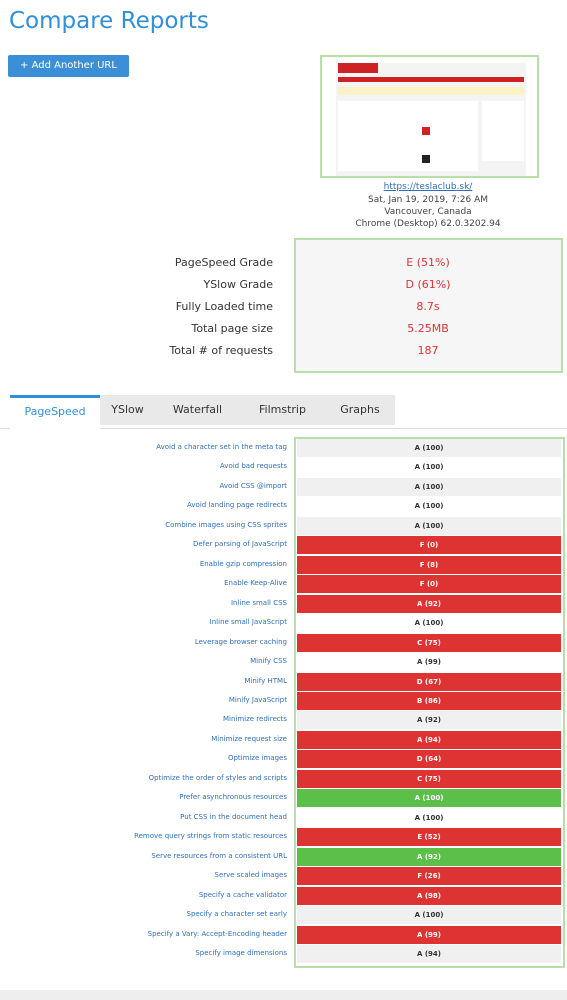  I want to click on summary-value: 8.7s, so click(428, 306).